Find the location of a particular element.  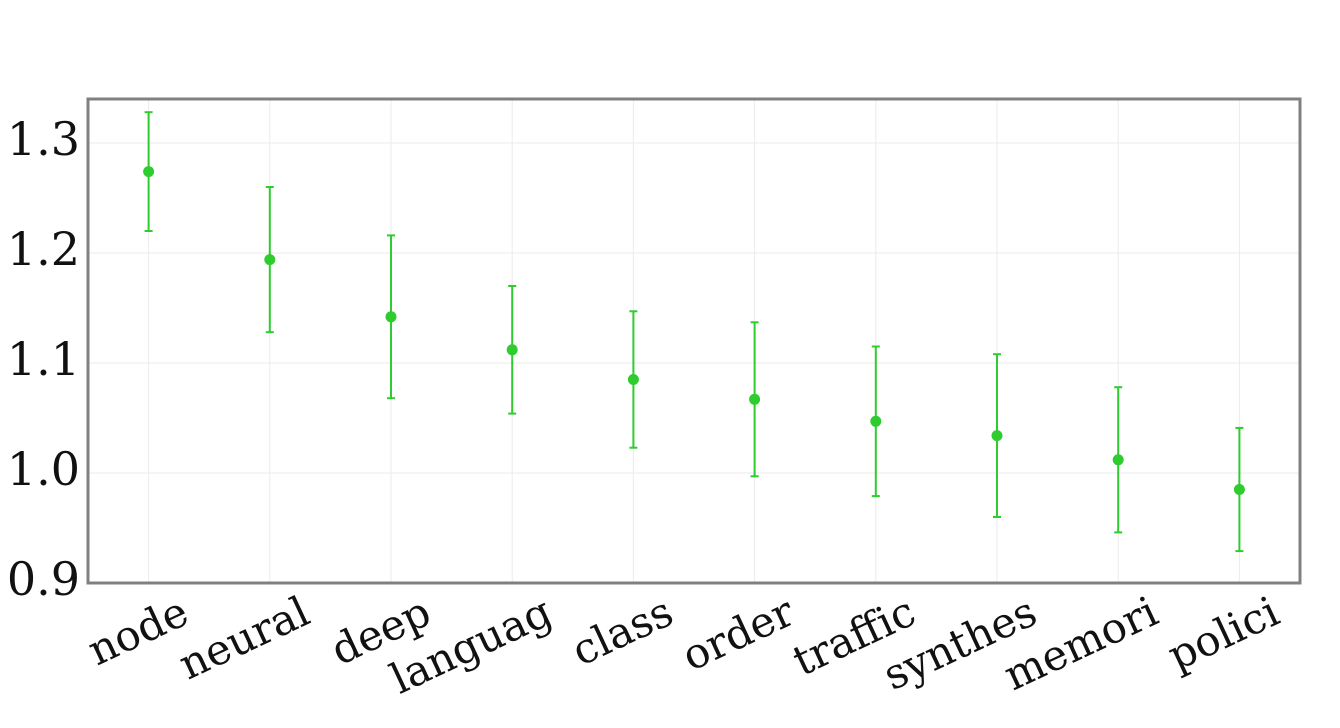

y-tick-label: 1.0 is located at coordinates (43, 469).